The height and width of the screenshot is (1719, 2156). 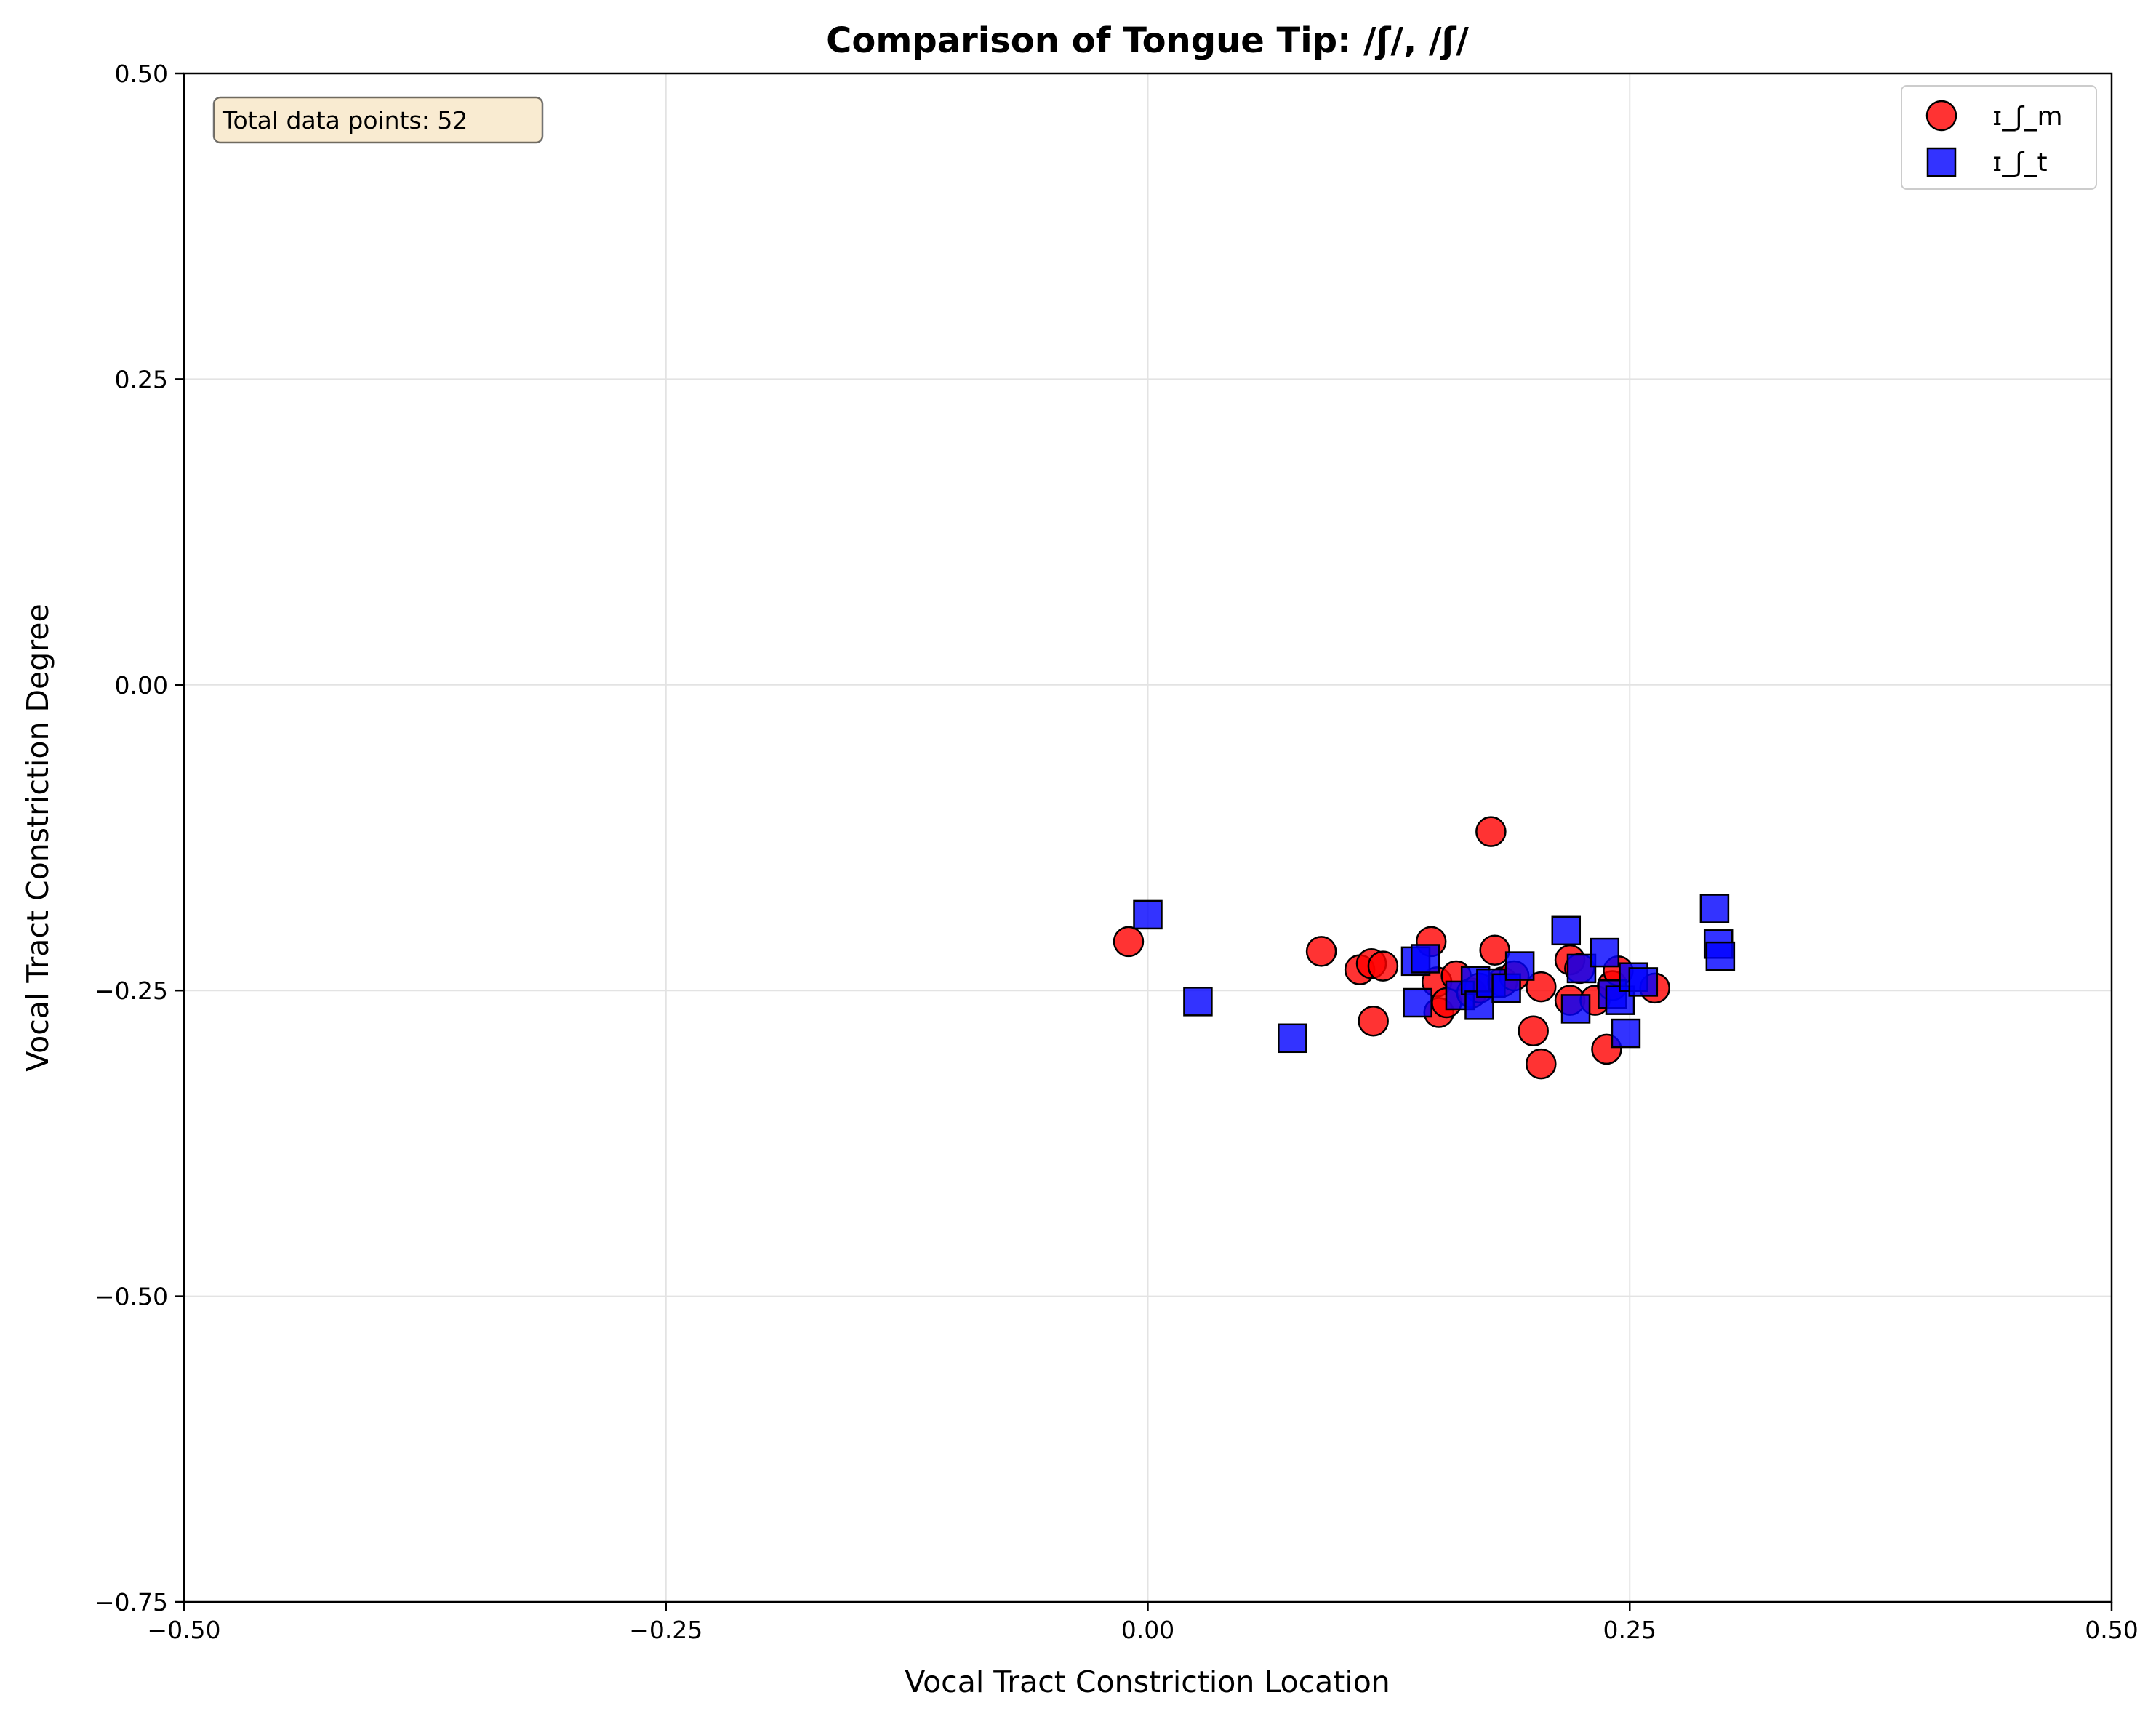 I want to click on y-axis-label: Vocal Tract Constriction Degree, so click(x=37, y=837).